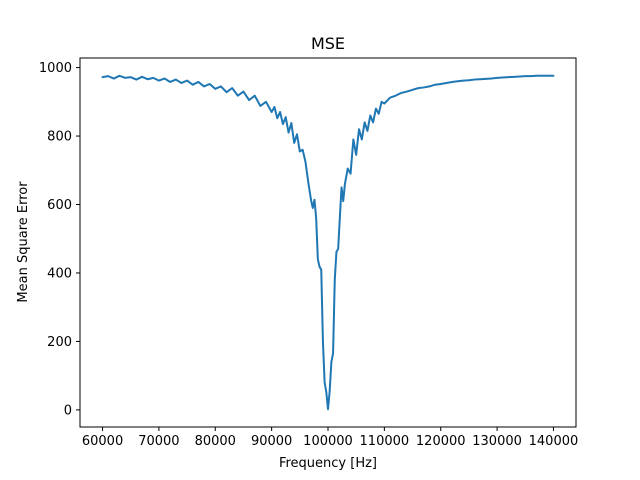 The height and width of the screenshot is (480, 640). What do you see at coordinates (55, 68) in the screenshot?
I see `y-tick-label: 1000` at bounding box center [55, 68].